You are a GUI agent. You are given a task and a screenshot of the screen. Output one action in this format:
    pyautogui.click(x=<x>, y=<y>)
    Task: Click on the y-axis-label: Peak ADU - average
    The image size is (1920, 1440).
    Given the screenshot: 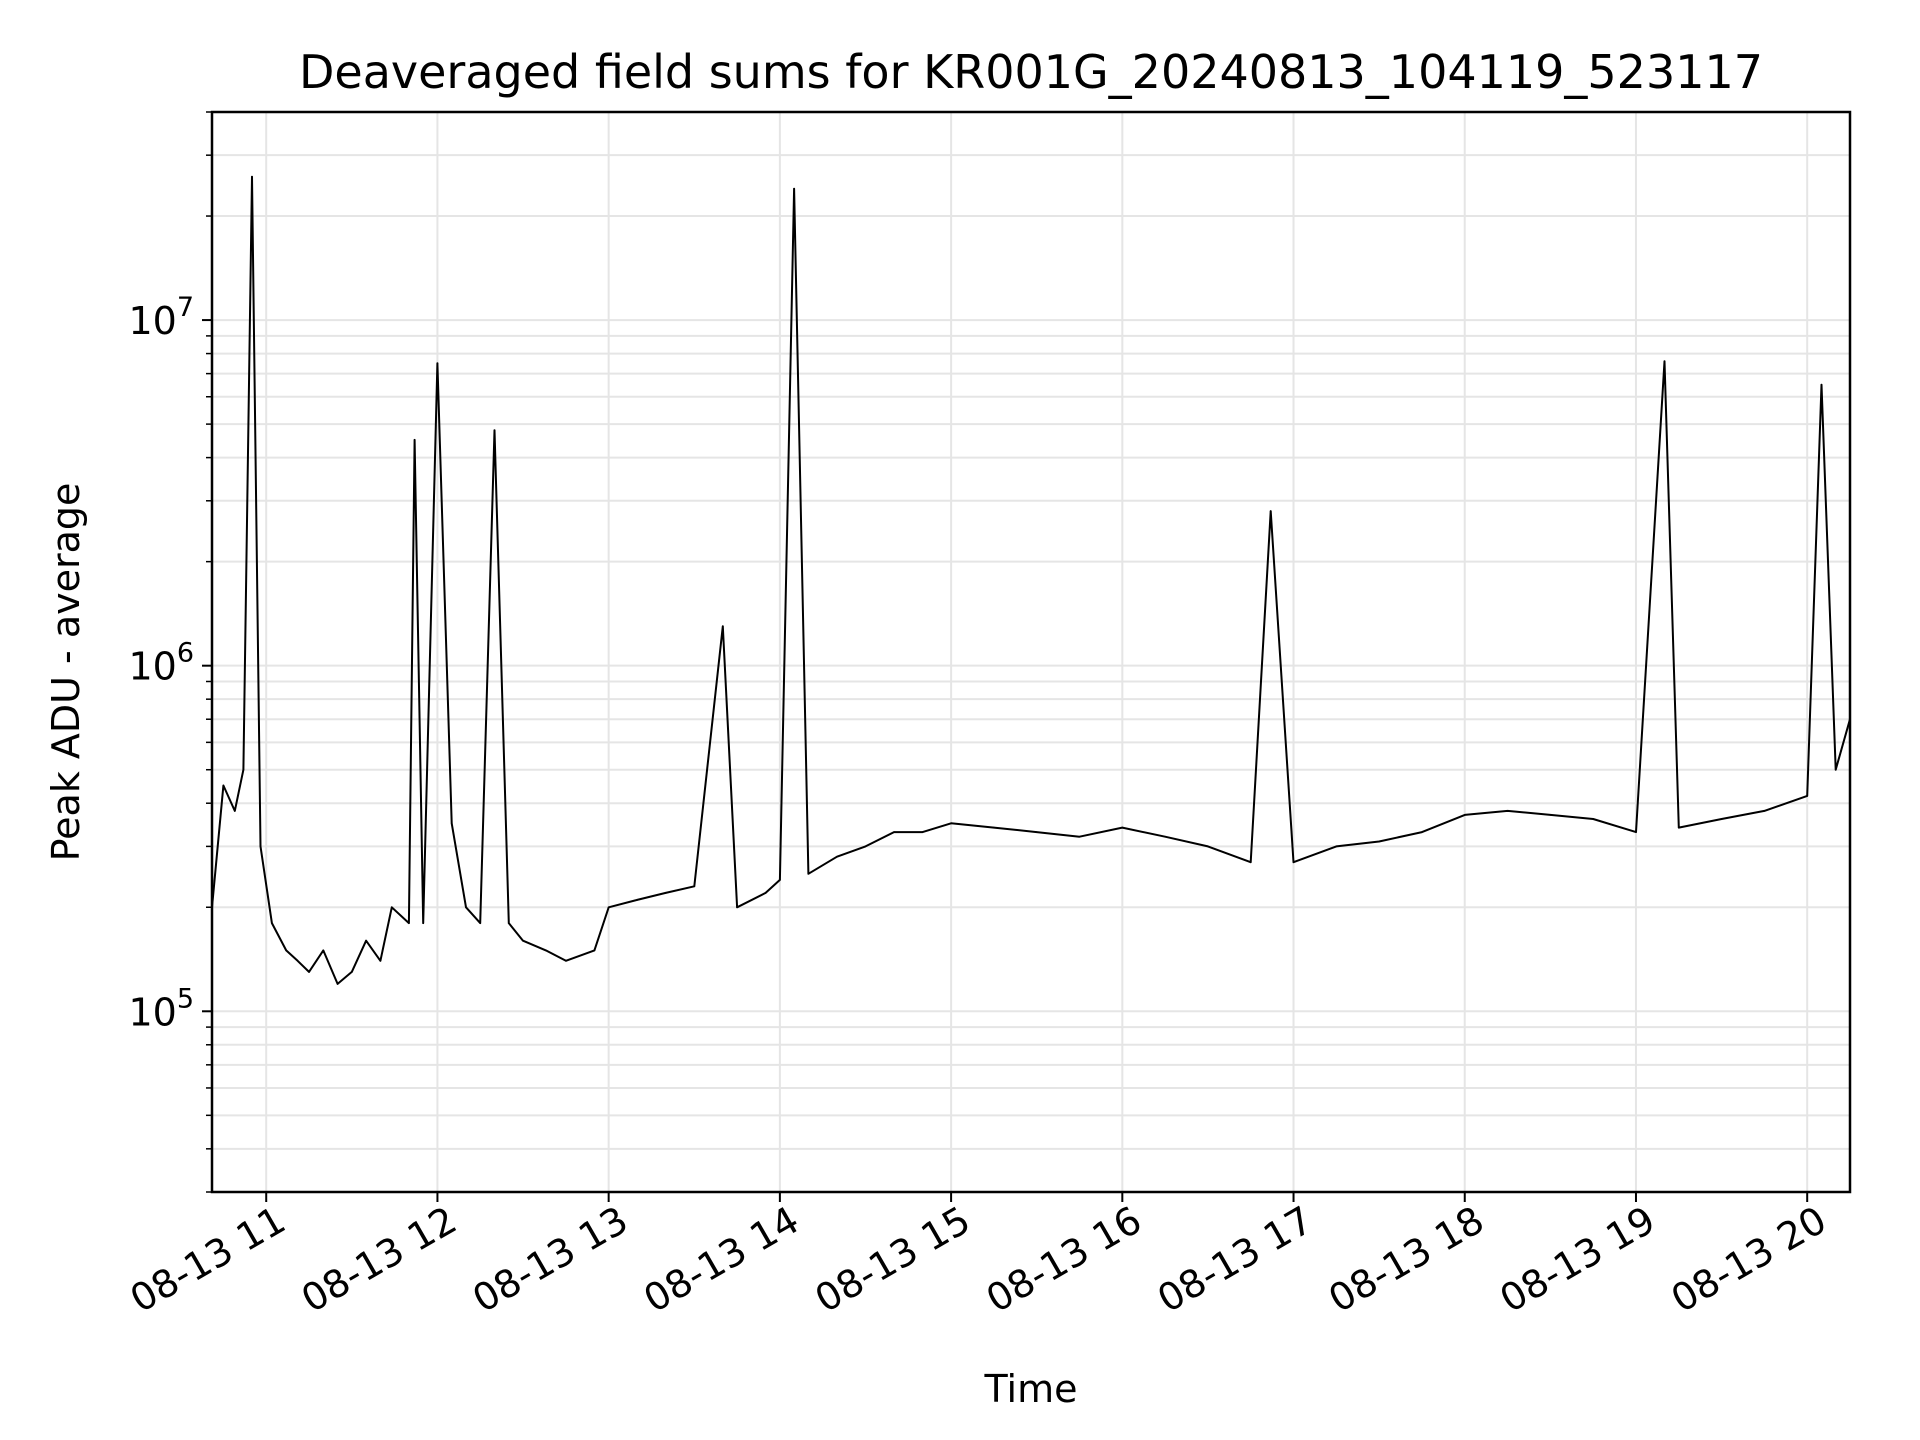 What is the action you would take?
    pyautogui.click(x=66, y=672)
    